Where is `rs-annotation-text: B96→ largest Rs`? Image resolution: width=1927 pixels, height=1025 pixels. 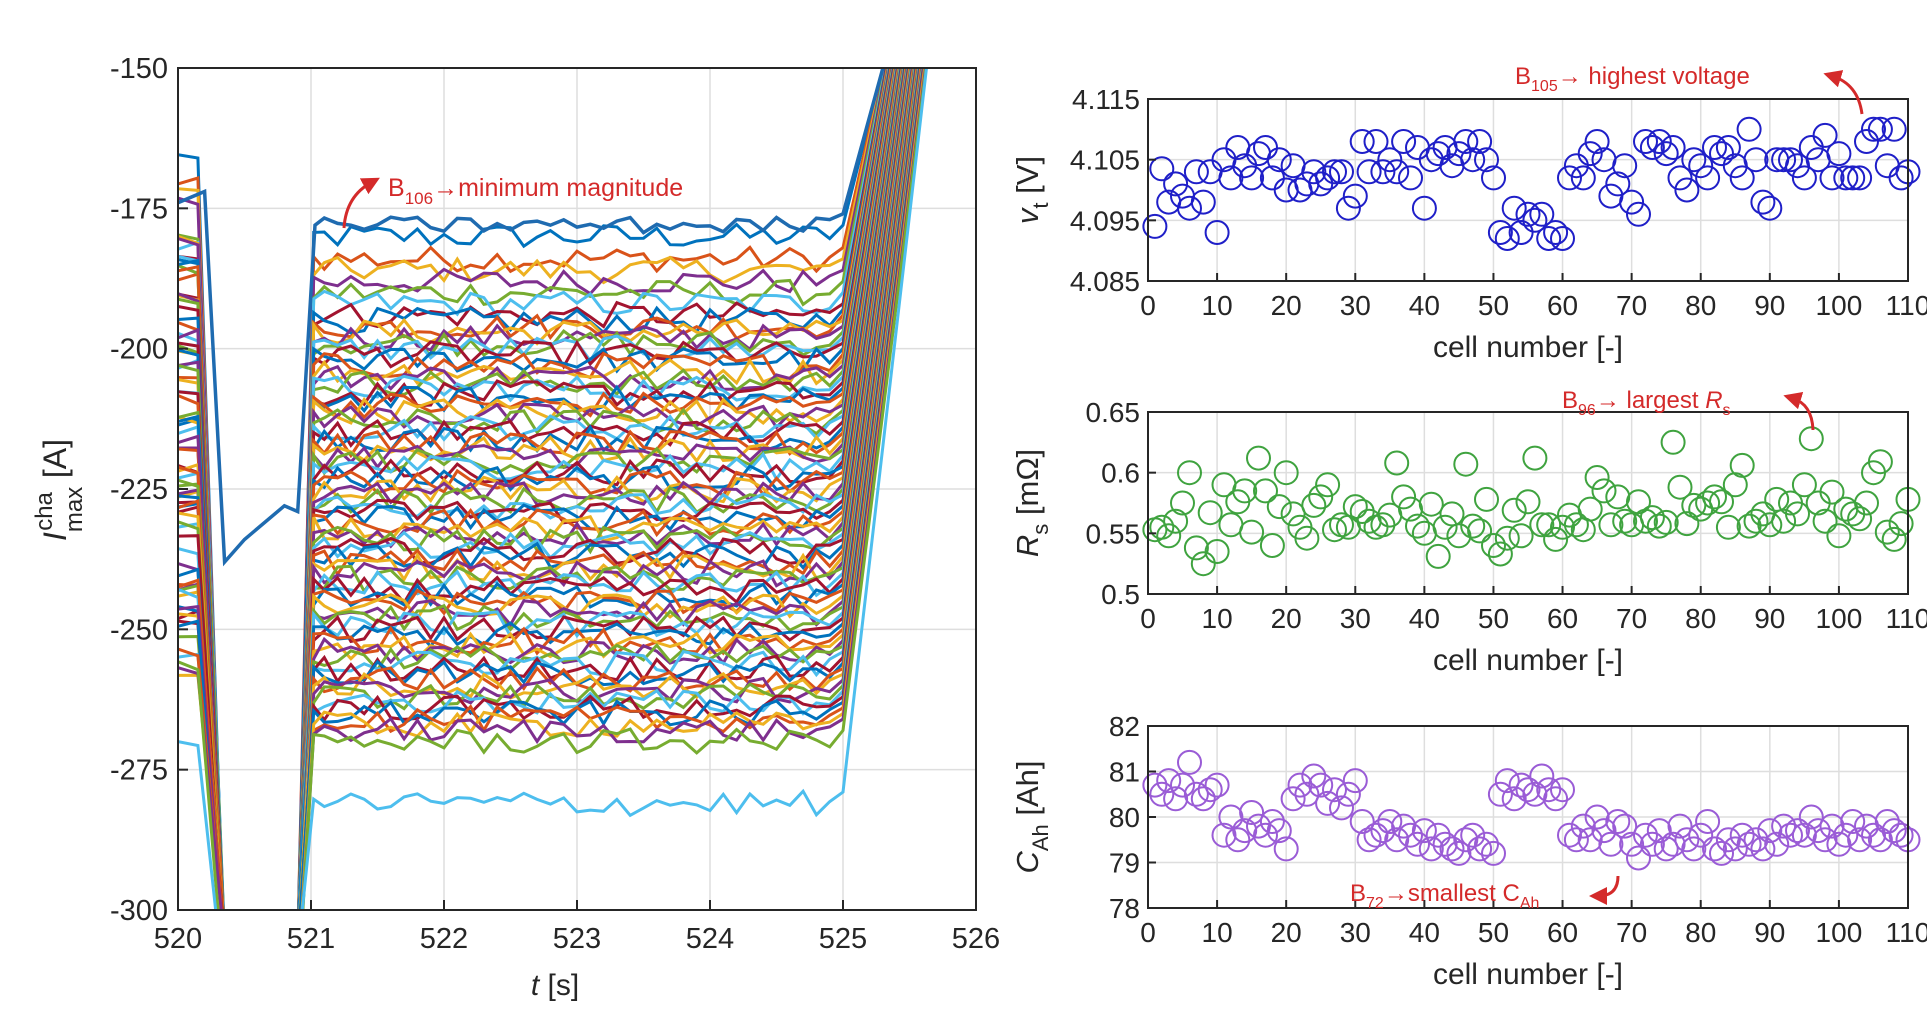
rs-annotation-text: B96→ largest Rs is located at coordinates (1646, 403).